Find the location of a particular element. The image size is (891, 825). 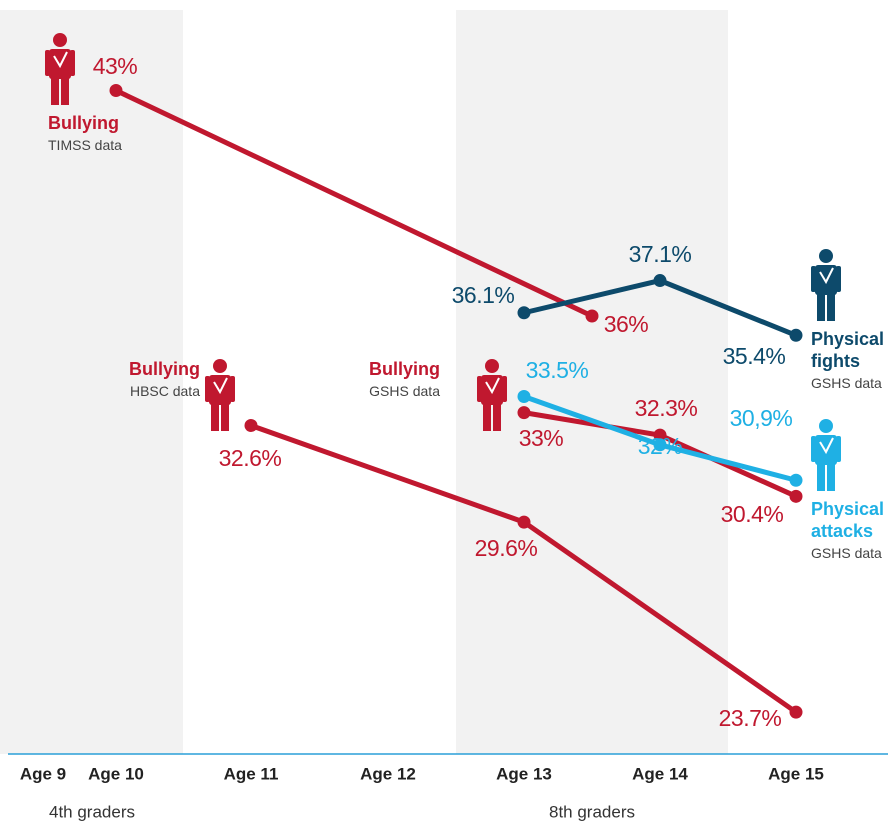

series-name: Physical attacks is located at coordinates (848, 520).